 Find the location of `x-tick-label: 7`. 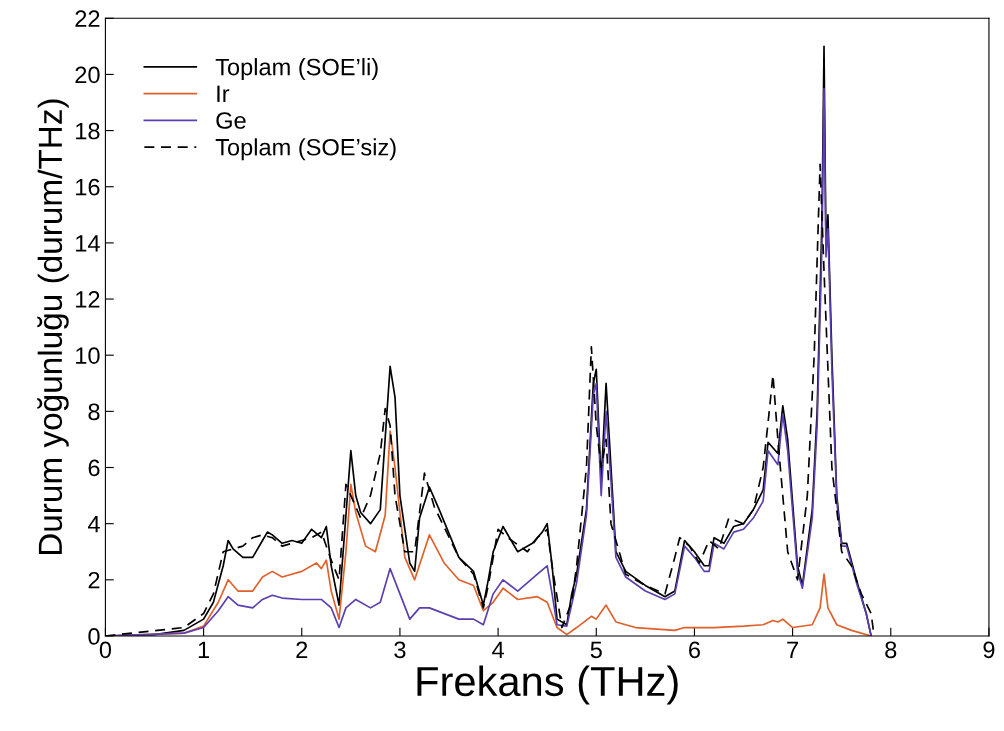

x-tick-label: 7 is located at coordinates (792, 649).